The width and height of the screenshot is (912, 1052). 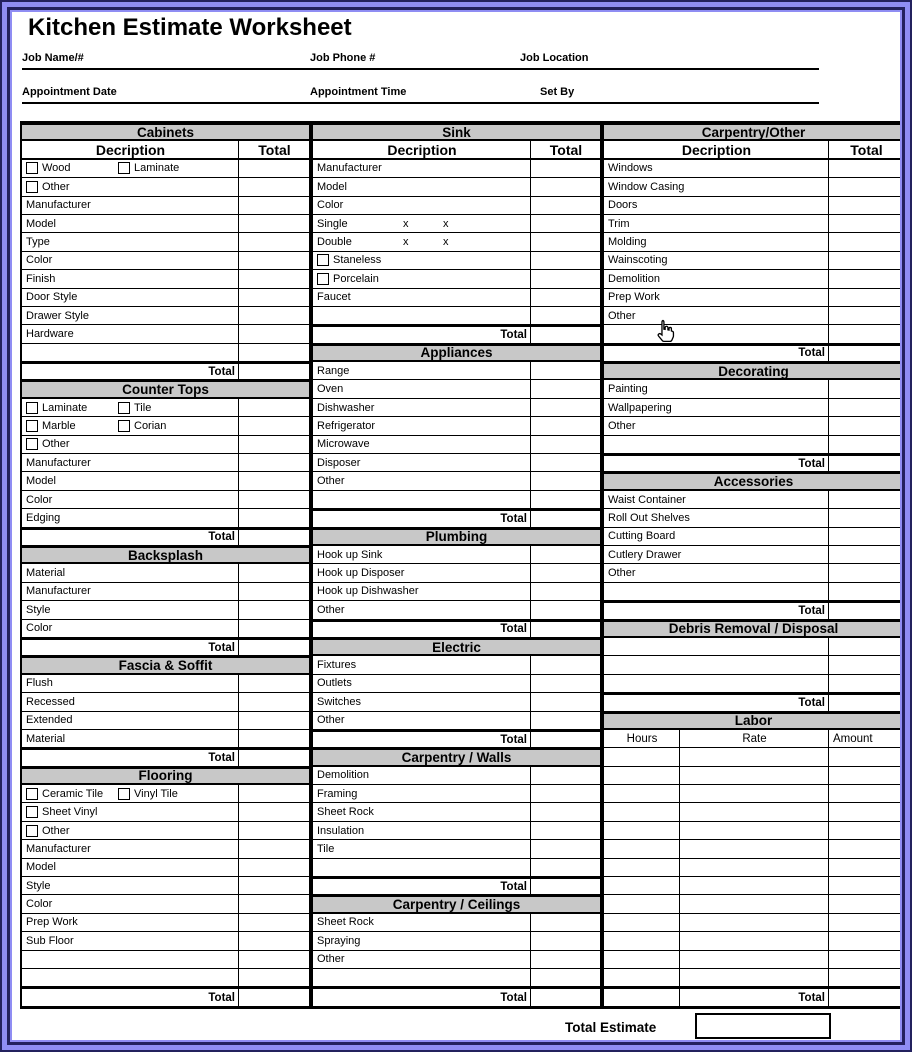 I want to click on checkbox-porcelain-icon, so click(x=323, y=278).